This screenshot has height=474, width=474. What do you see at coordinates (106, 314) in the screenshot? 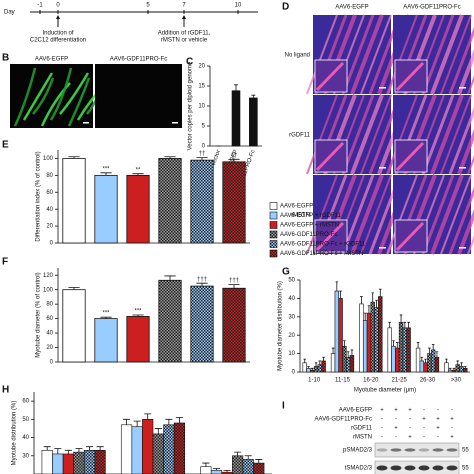
I see `significance-label: ***` at bounding box center [106, 314].